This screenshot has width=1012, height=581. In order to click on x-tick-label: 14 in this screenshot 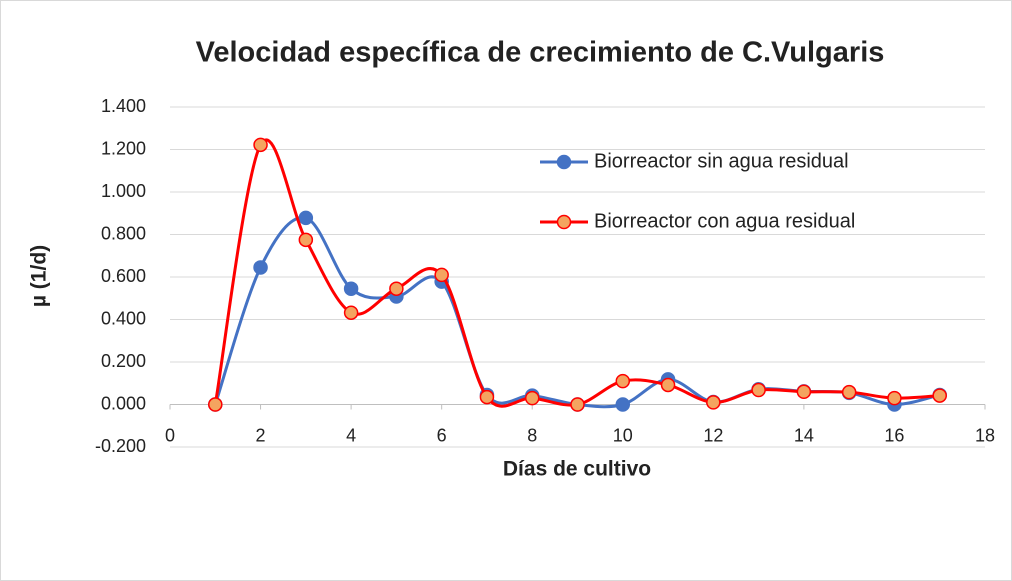, I will do `click(804, 435)`.